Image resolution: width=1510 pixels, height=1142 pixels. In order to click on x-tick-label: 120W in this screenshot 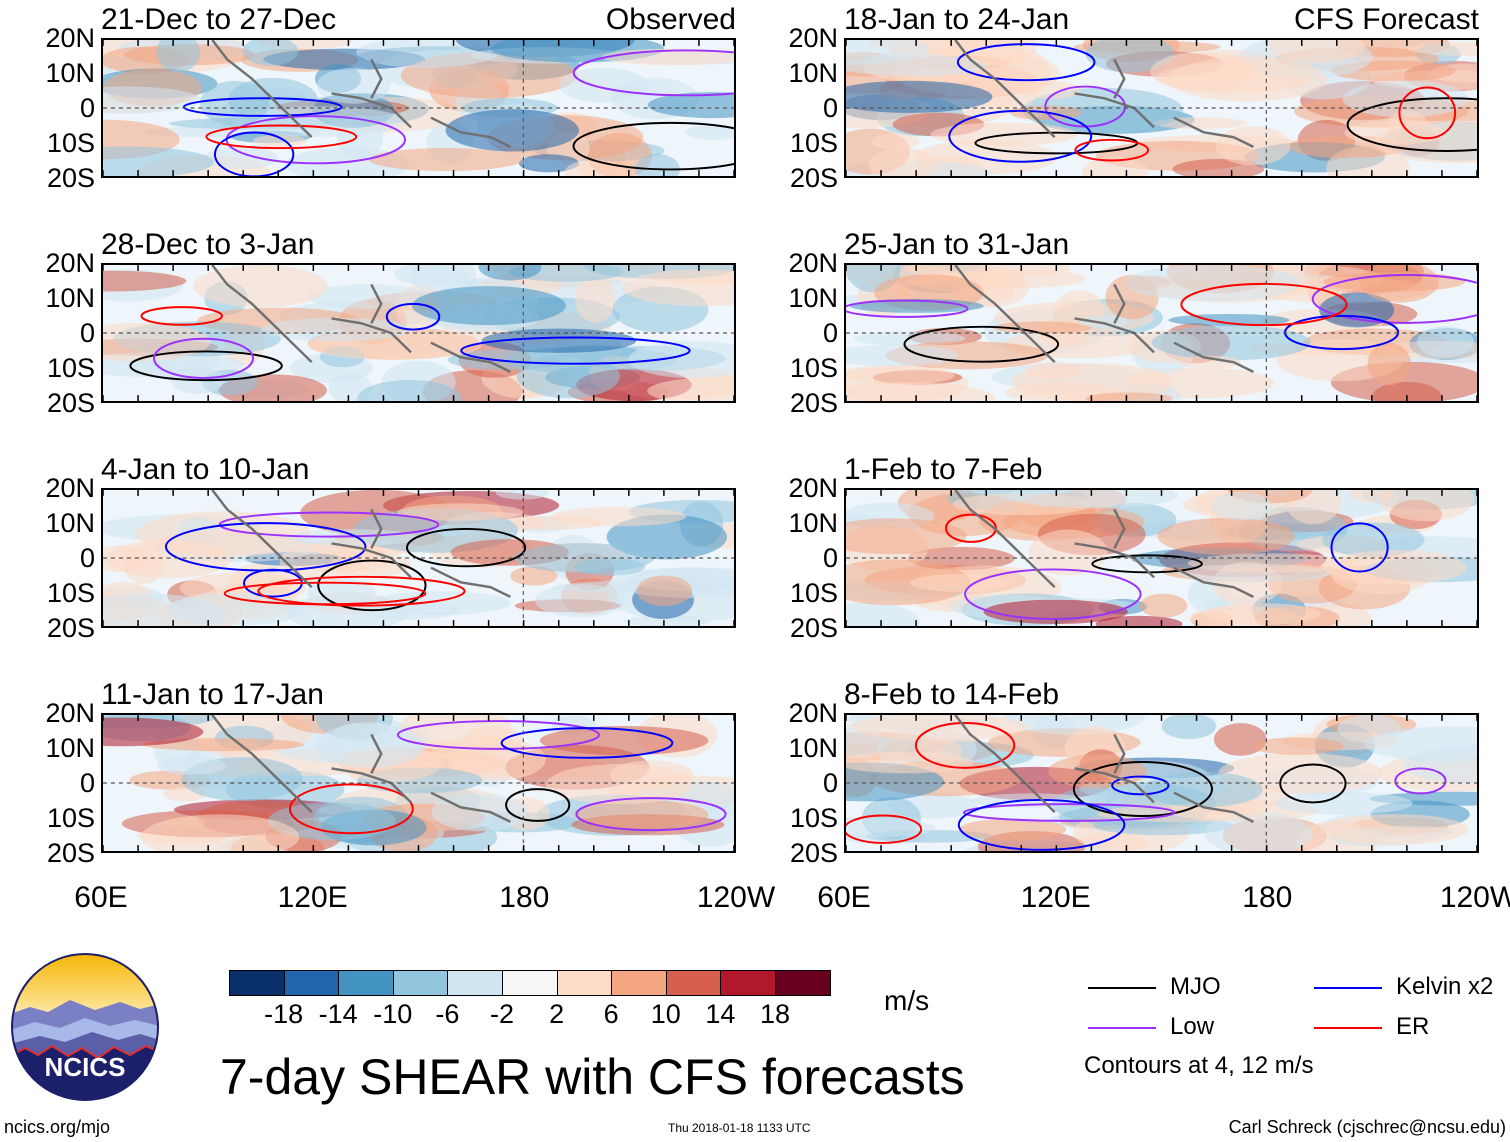, I will do `click(1474, 897)`.